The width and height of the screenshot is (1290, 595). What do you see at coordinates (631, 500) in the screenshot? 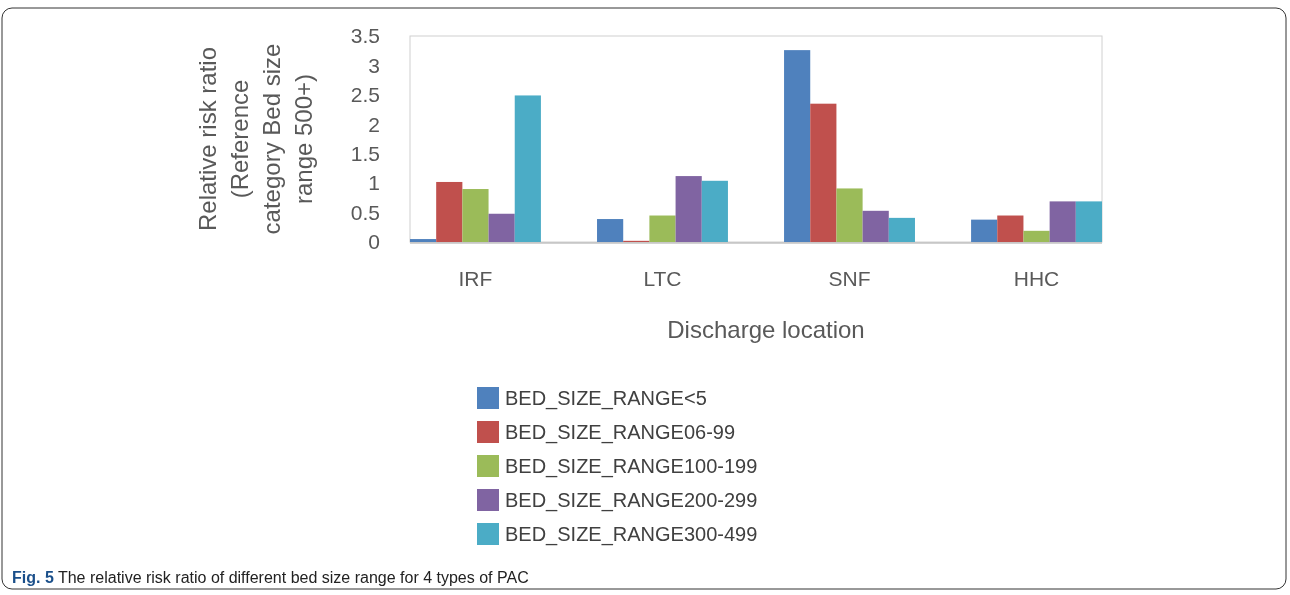
I see `legend-label: BED_SIZE_RANGE200-299` at bounding box center [631, 500].